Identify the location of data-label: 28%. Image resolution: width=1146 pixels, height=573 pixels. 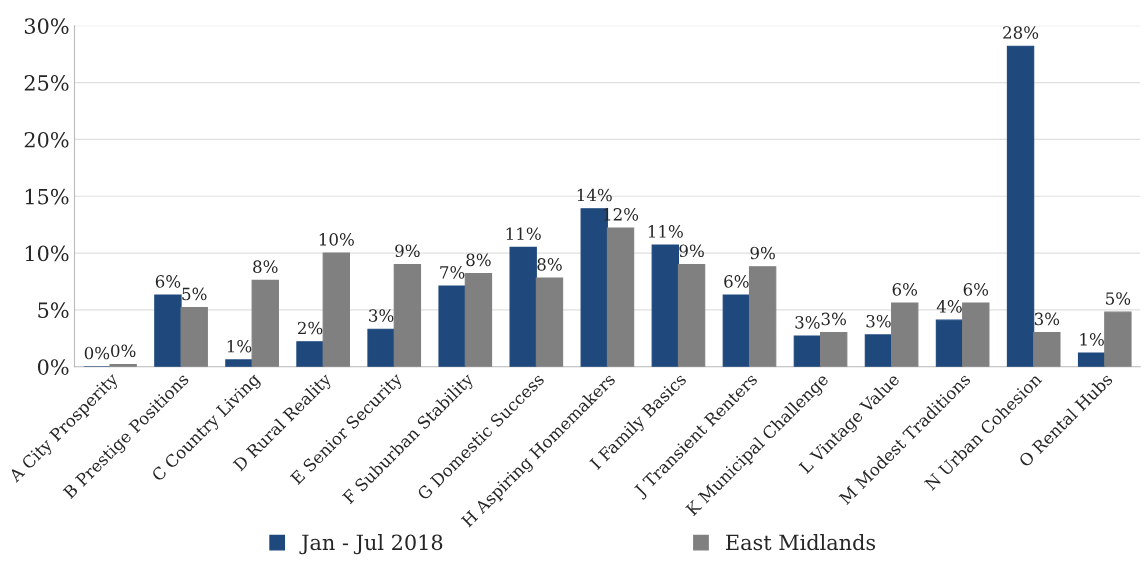
(1021, 32).